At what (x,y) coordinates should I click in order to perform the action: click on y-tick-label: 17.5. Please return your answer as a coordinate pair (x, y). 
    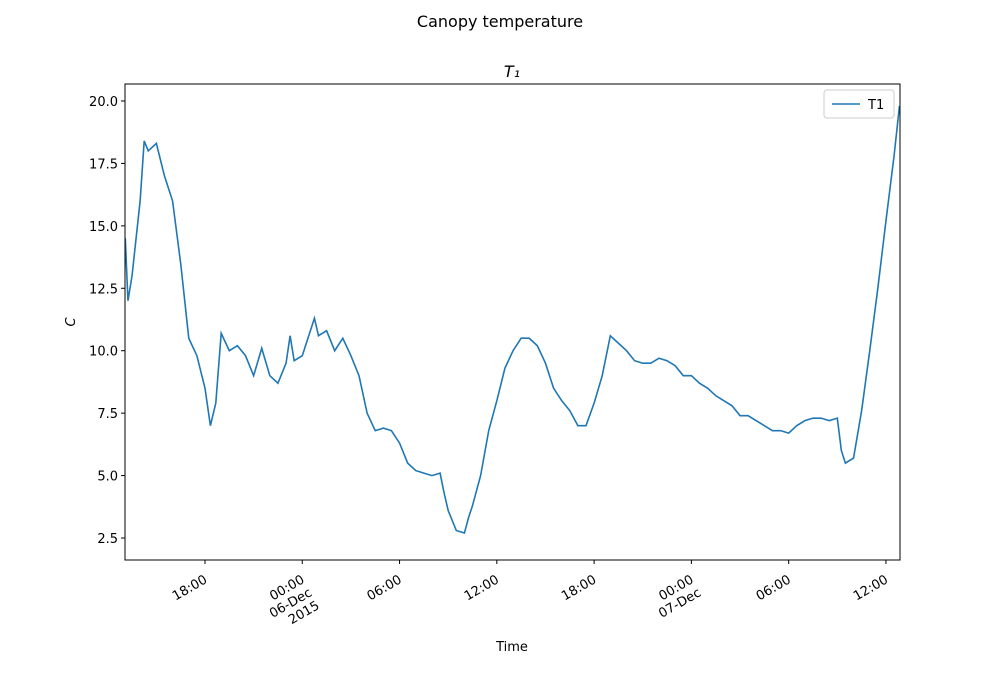
    Looking at the image, I should click on (103, 164).